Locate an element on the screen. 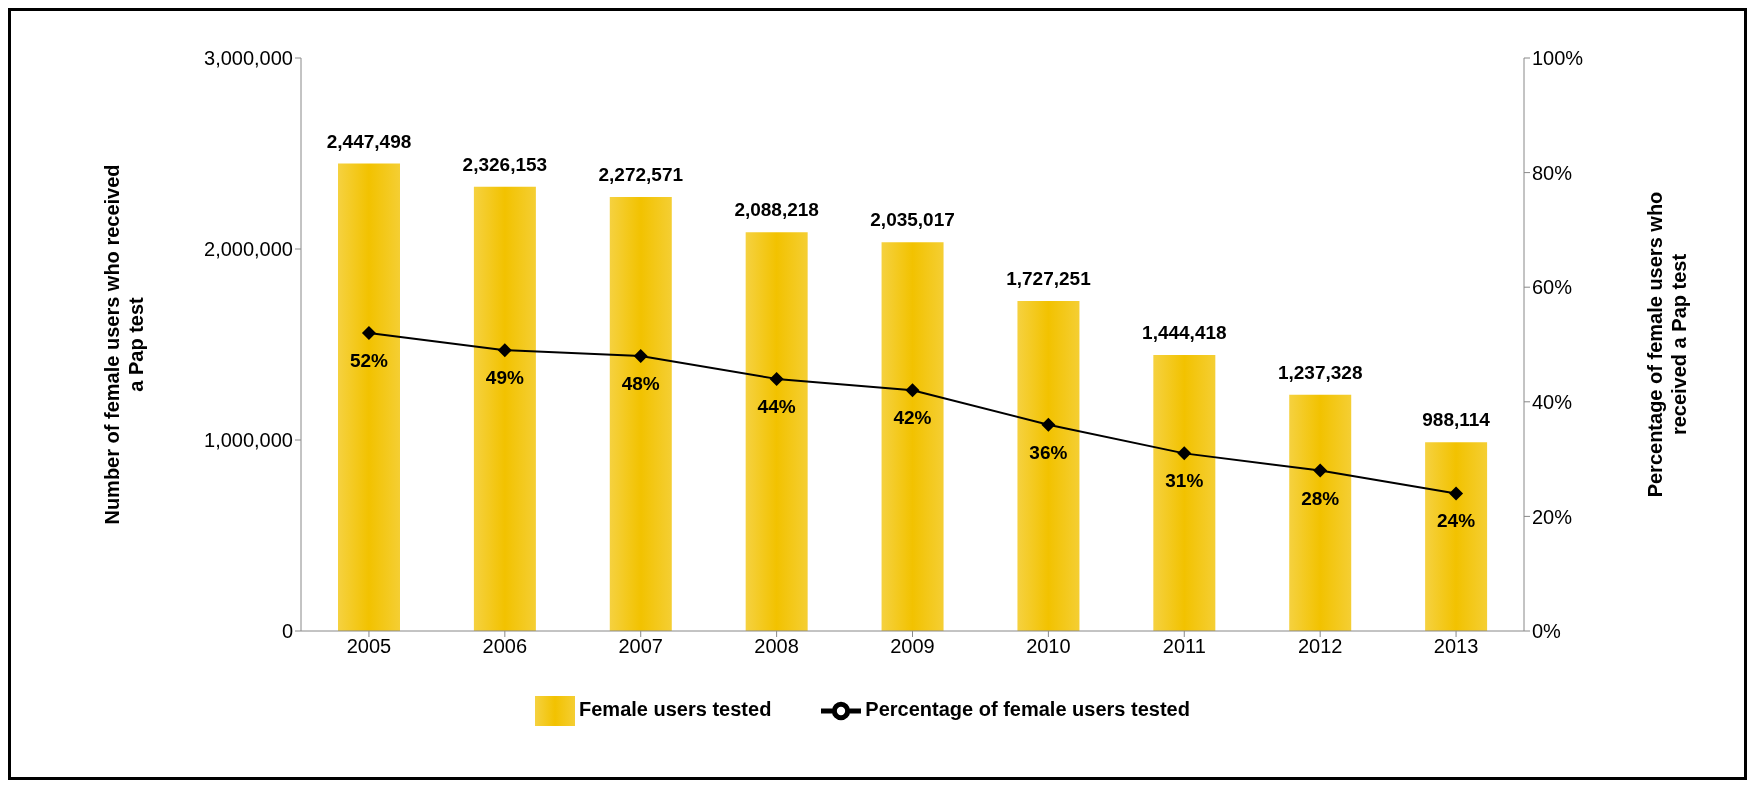 The width and height of the screenshot is (1755, 788). y2-tick-label: 100% is located at coordinates (1558, 58).